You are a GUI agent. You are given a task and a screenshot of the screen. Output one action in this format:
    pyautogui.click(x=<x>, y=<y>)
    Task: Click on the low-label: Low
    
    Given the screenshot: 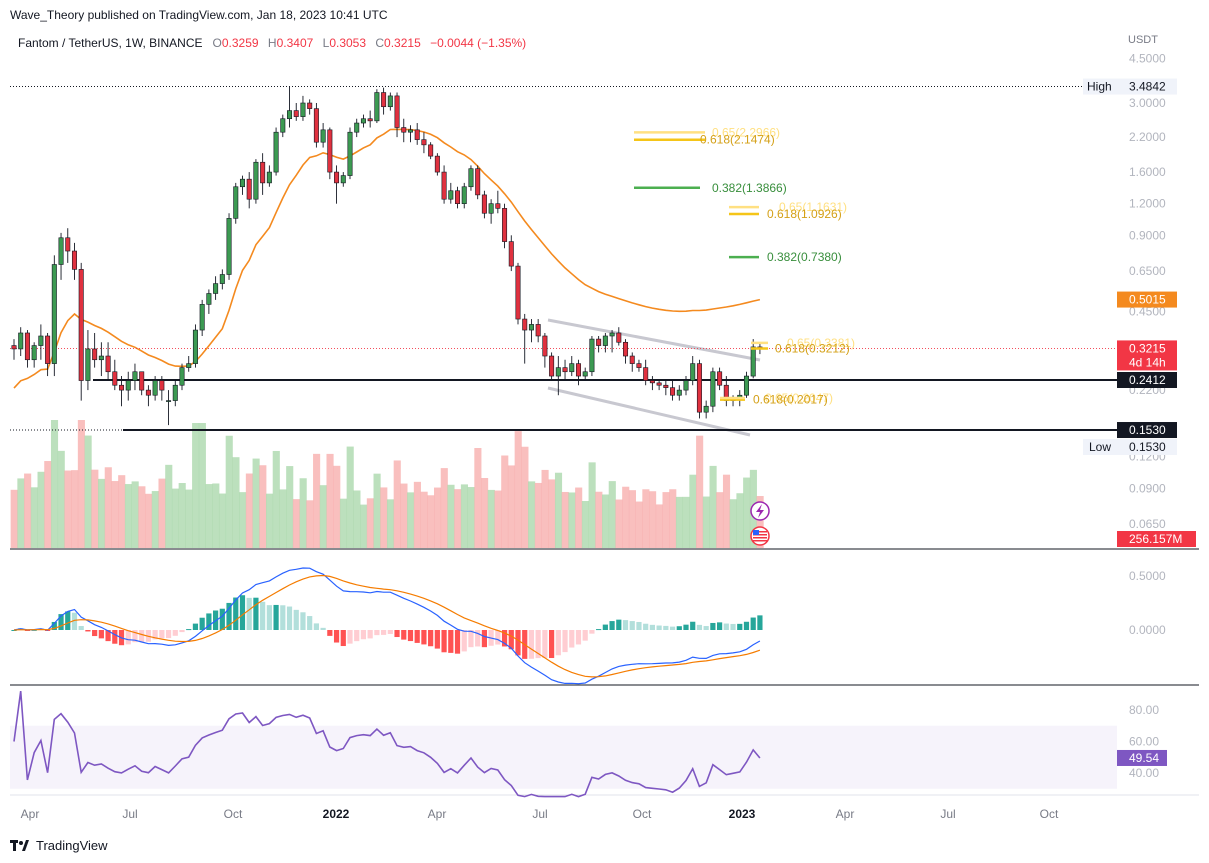 What is the action you would take?
    pyautogui.click(x=1100, y=447)
    